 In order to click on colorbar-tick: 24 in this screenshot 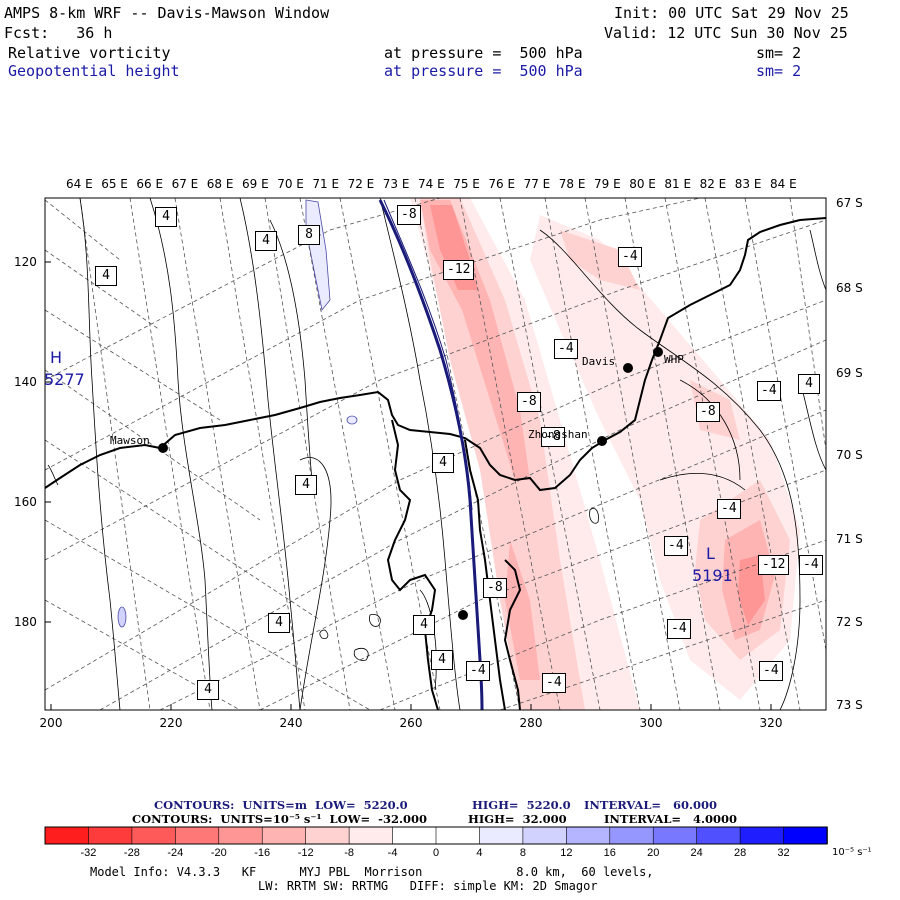, I will do `click(696, 853)`.